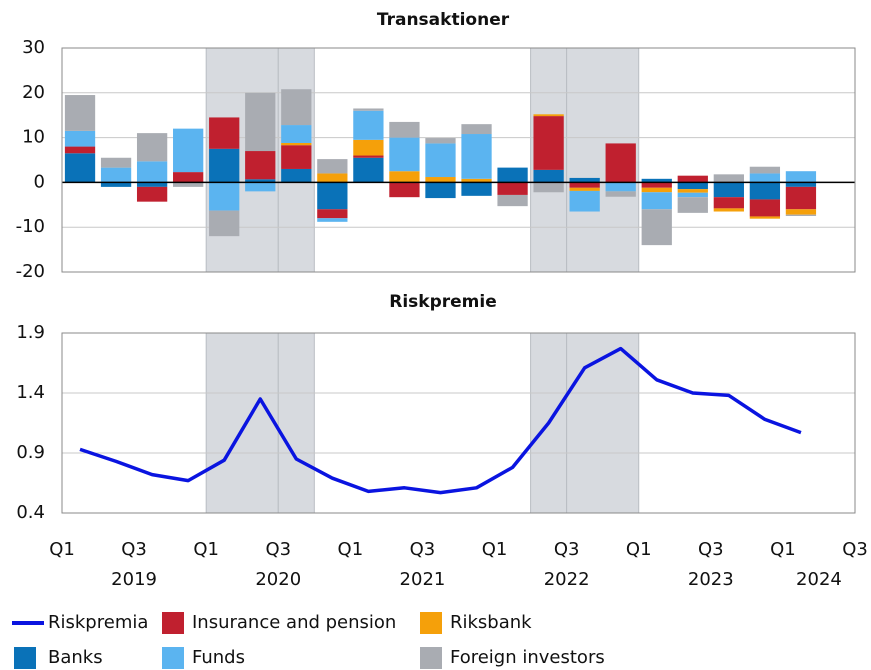 This screenshot has width=871, height=670. I want to click on chart-title: Transaktioner, so click(443, 20).